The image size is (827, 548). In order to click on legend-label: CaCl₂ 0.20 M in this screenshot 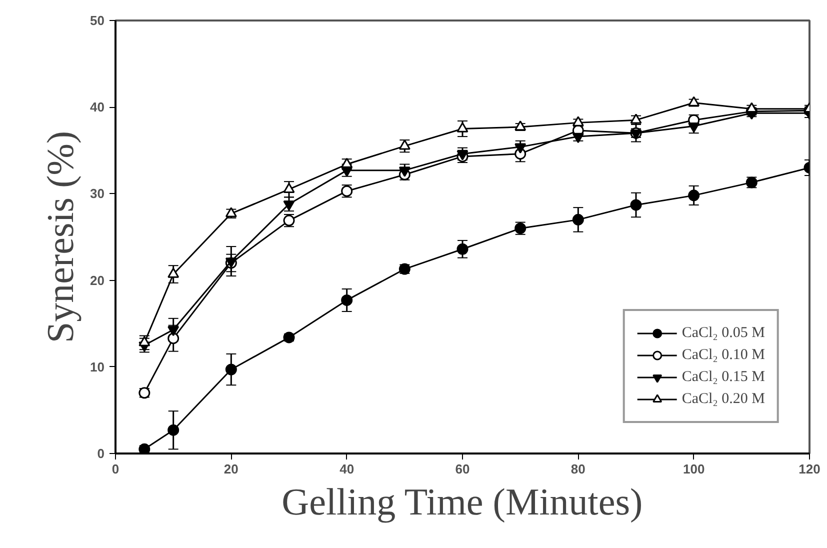, I will do `click(723, 399)`.